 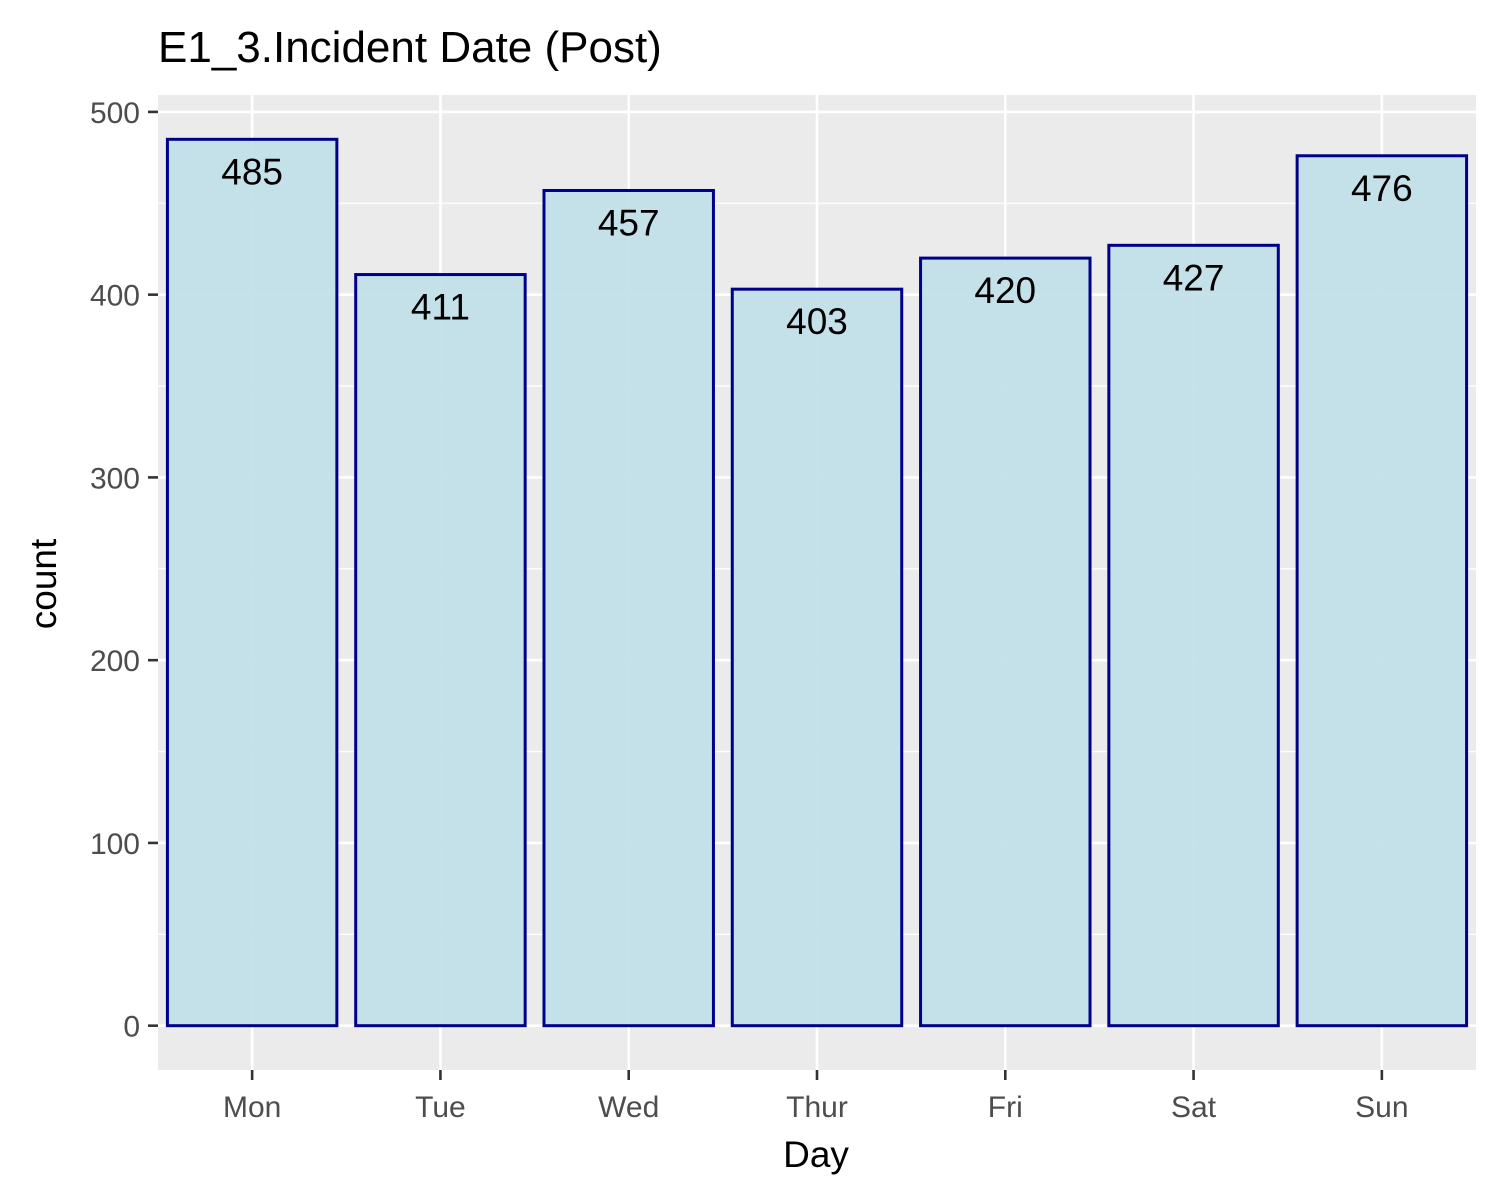 I want to click on bar-sat, so click(x=1193, y=635).